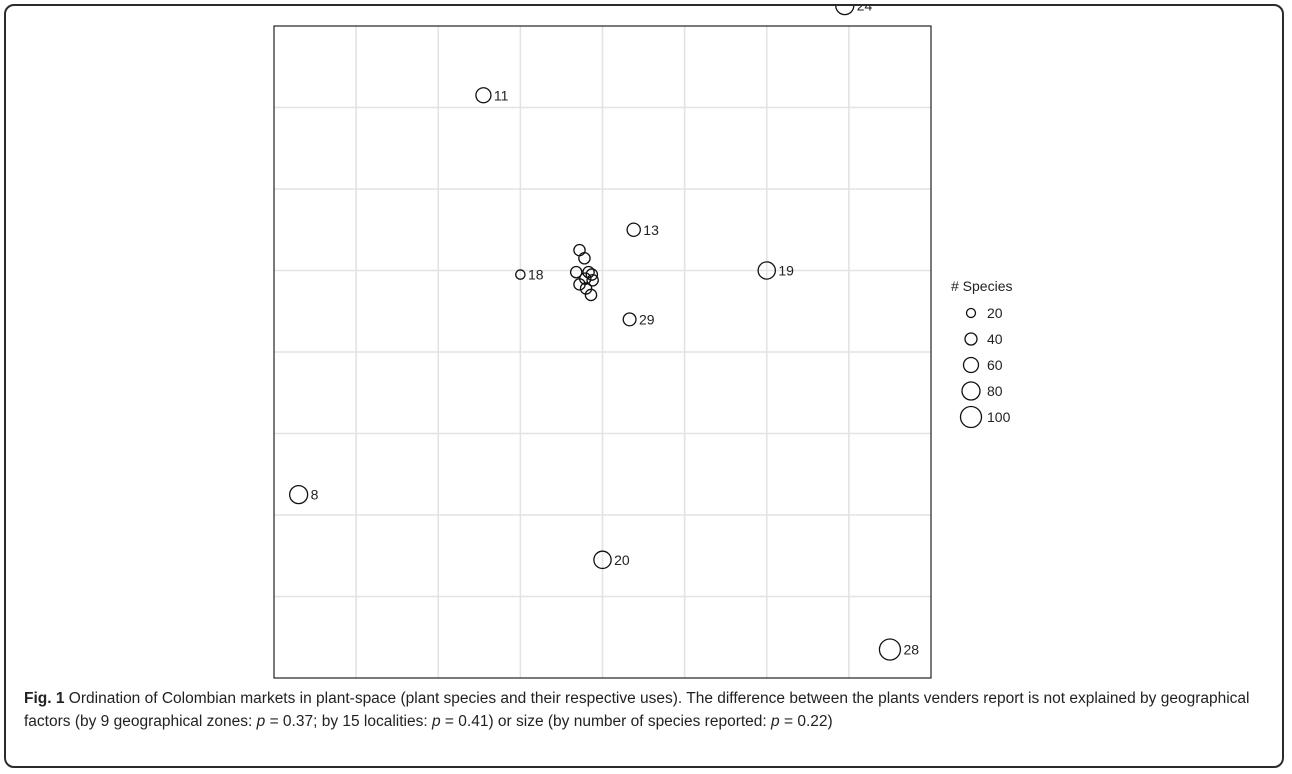  Describe the element at coordinates (995, 391) in the screenshot. I see `legend-label: 80` at that location.